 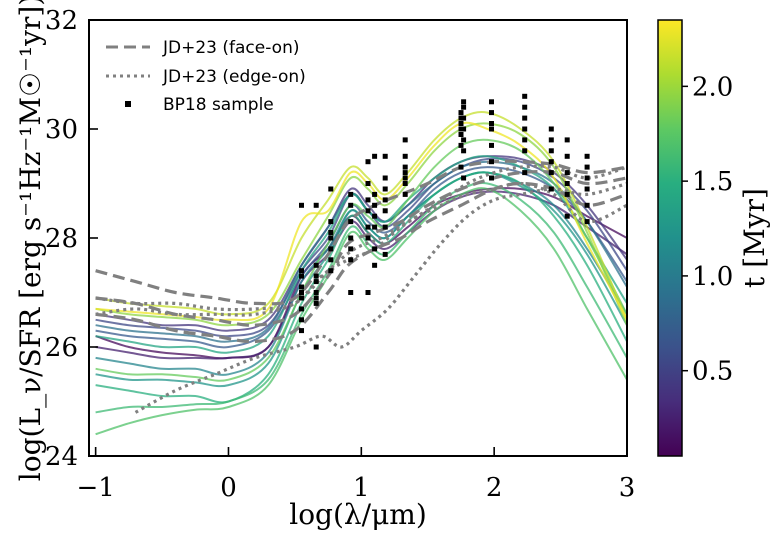 I want to click on colorbar-label: t [Myr], so click(x=754, y=238).